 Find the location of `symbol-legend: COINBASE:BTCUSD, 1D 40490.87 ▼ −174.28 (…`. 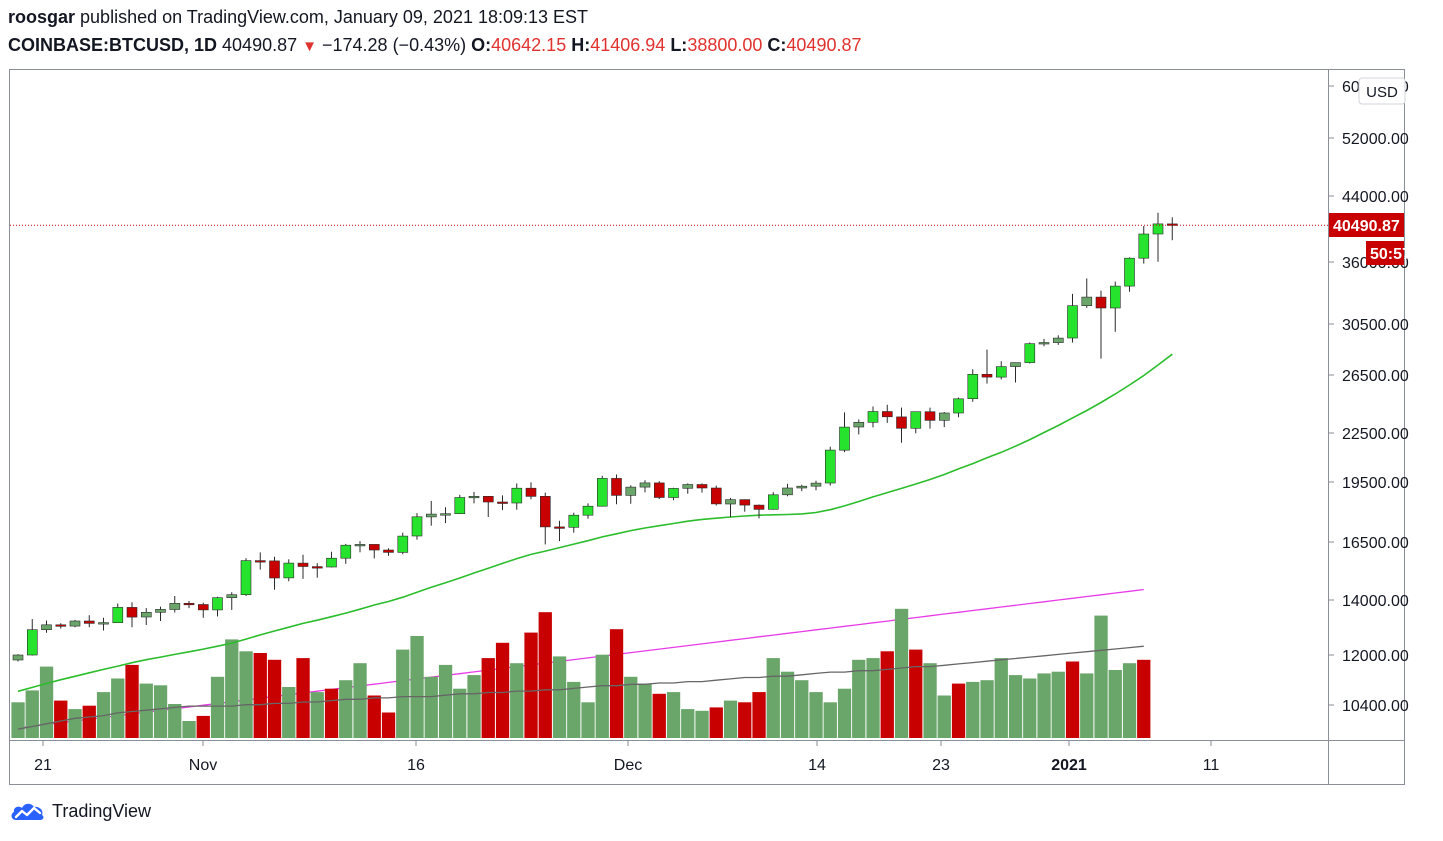

symbol-legend: COINBASE:BTCUSD, 1D 40490.87 ▼ −174.28 (… is located at coordinates (434, 45).